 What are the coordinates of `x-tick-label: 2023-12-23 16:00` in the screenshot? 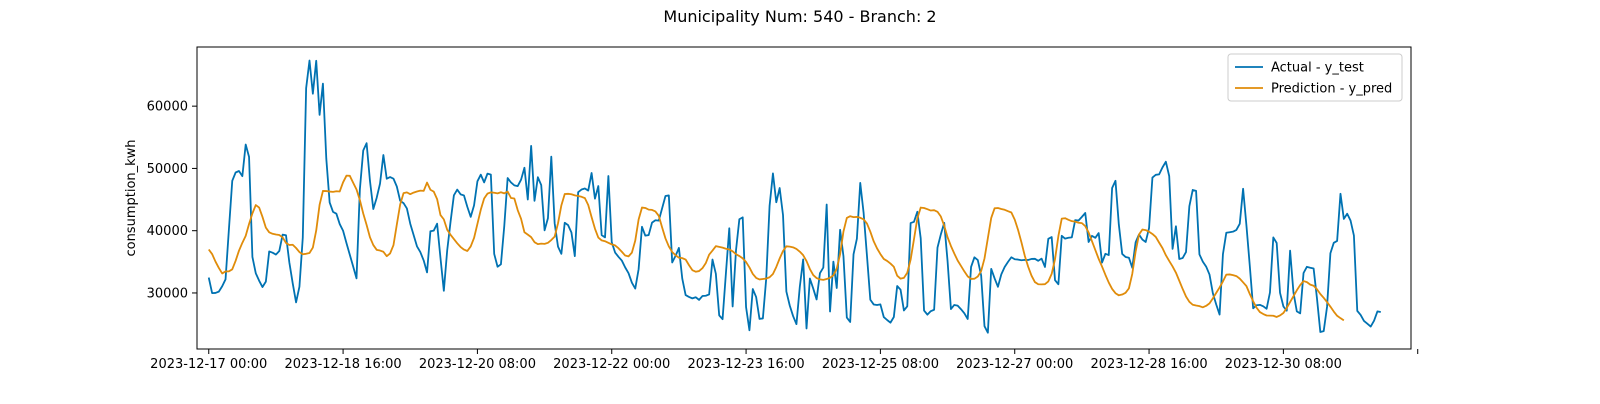 It's located at (745, 364).